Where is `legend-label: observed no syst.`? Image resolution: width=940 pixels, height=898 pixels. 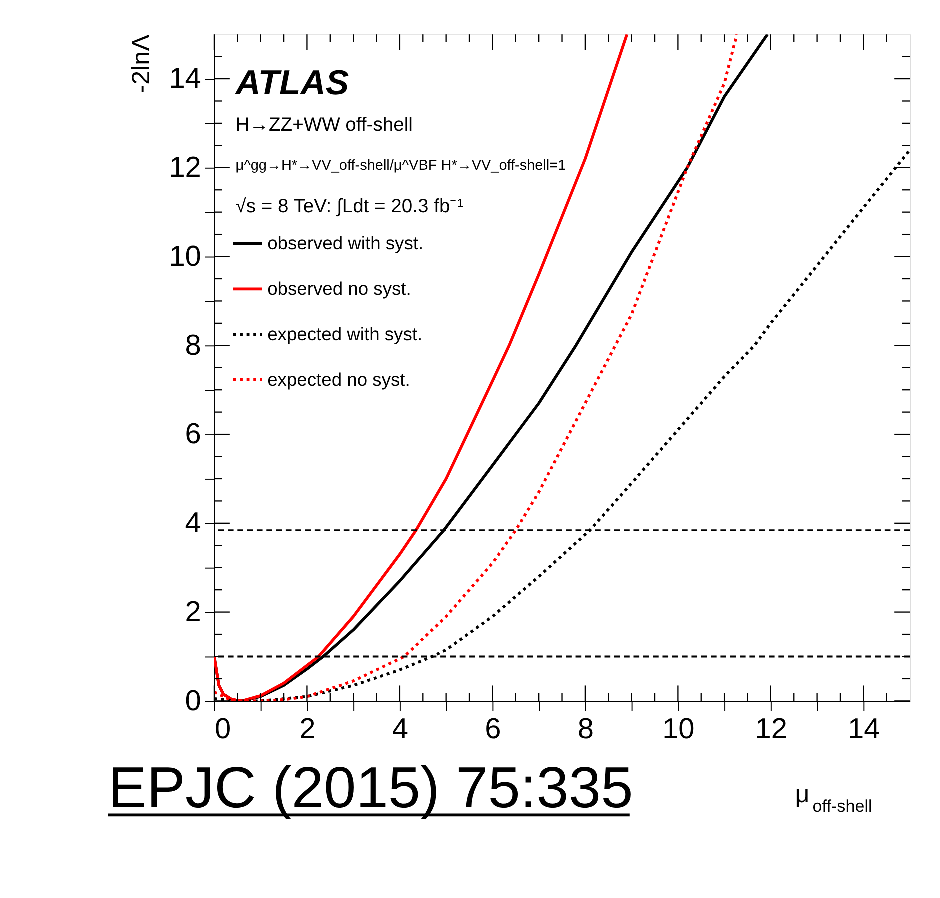 legend-label: observed no syst. is located at coordinates (340, 288).